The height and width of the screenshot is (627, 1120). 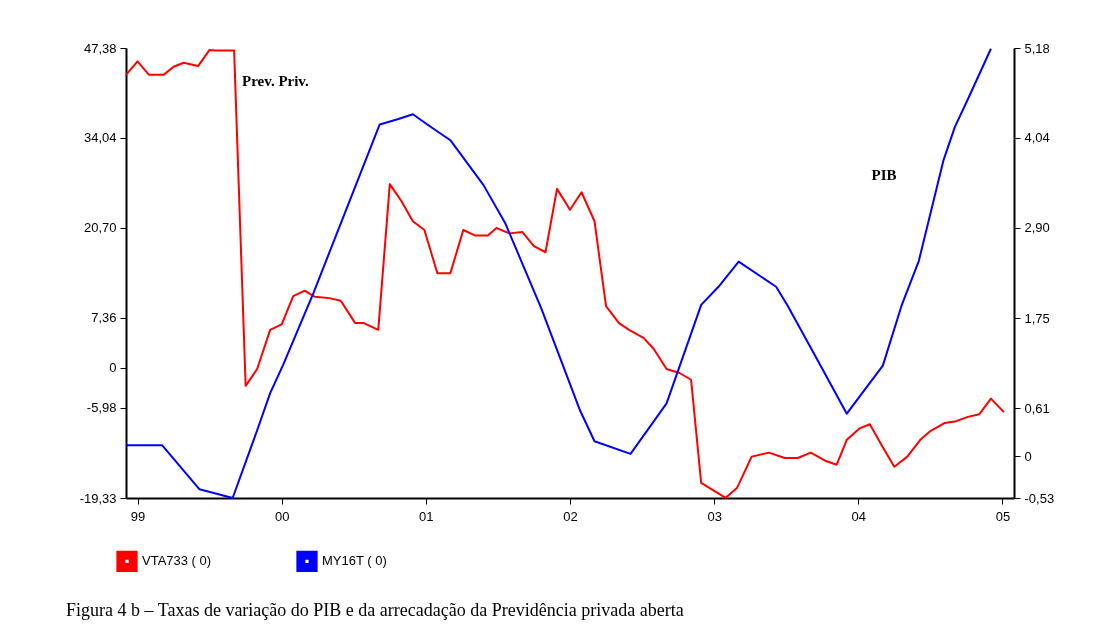 I want to click on y-tick-label: 20,70, so click(x=100, y=228).